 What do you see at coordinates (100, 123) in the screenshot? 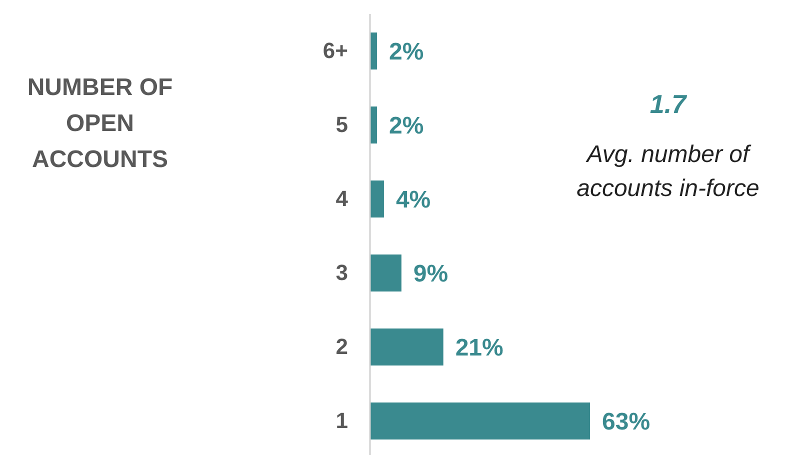
I see `text: NUMBER OF OPEN ACCOUNTS` at bounding box center [100, 123].